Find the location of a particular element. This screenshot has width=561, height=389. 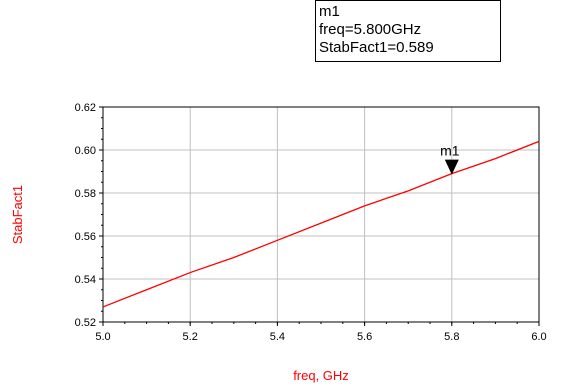

y-tick-label: 0.56 is located at coordinates (85, 237).